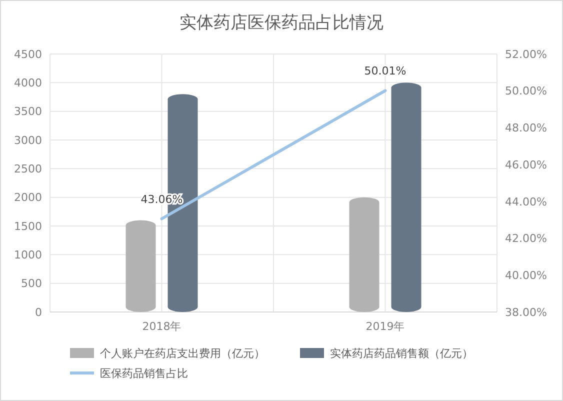 The height and width of the screenshot is (401, 563). What do you see at coordinates (385, 326) in the screenshot?
I see `x-tick-label: 2019年` at bounding box center [385, 326].